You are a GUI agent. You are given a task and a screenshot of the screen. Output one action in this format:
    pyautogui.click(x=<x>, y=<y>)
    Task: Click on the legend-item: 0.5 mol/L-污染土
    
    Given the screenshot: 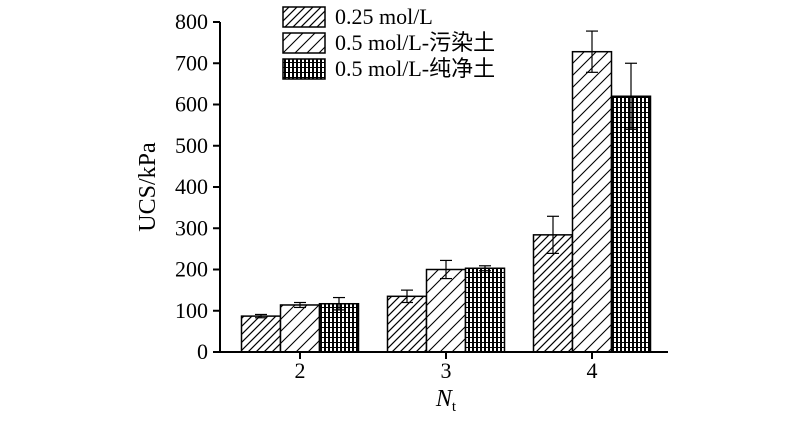 What is the action you would take?
    pyautogui.click(x=388, y=42)
    